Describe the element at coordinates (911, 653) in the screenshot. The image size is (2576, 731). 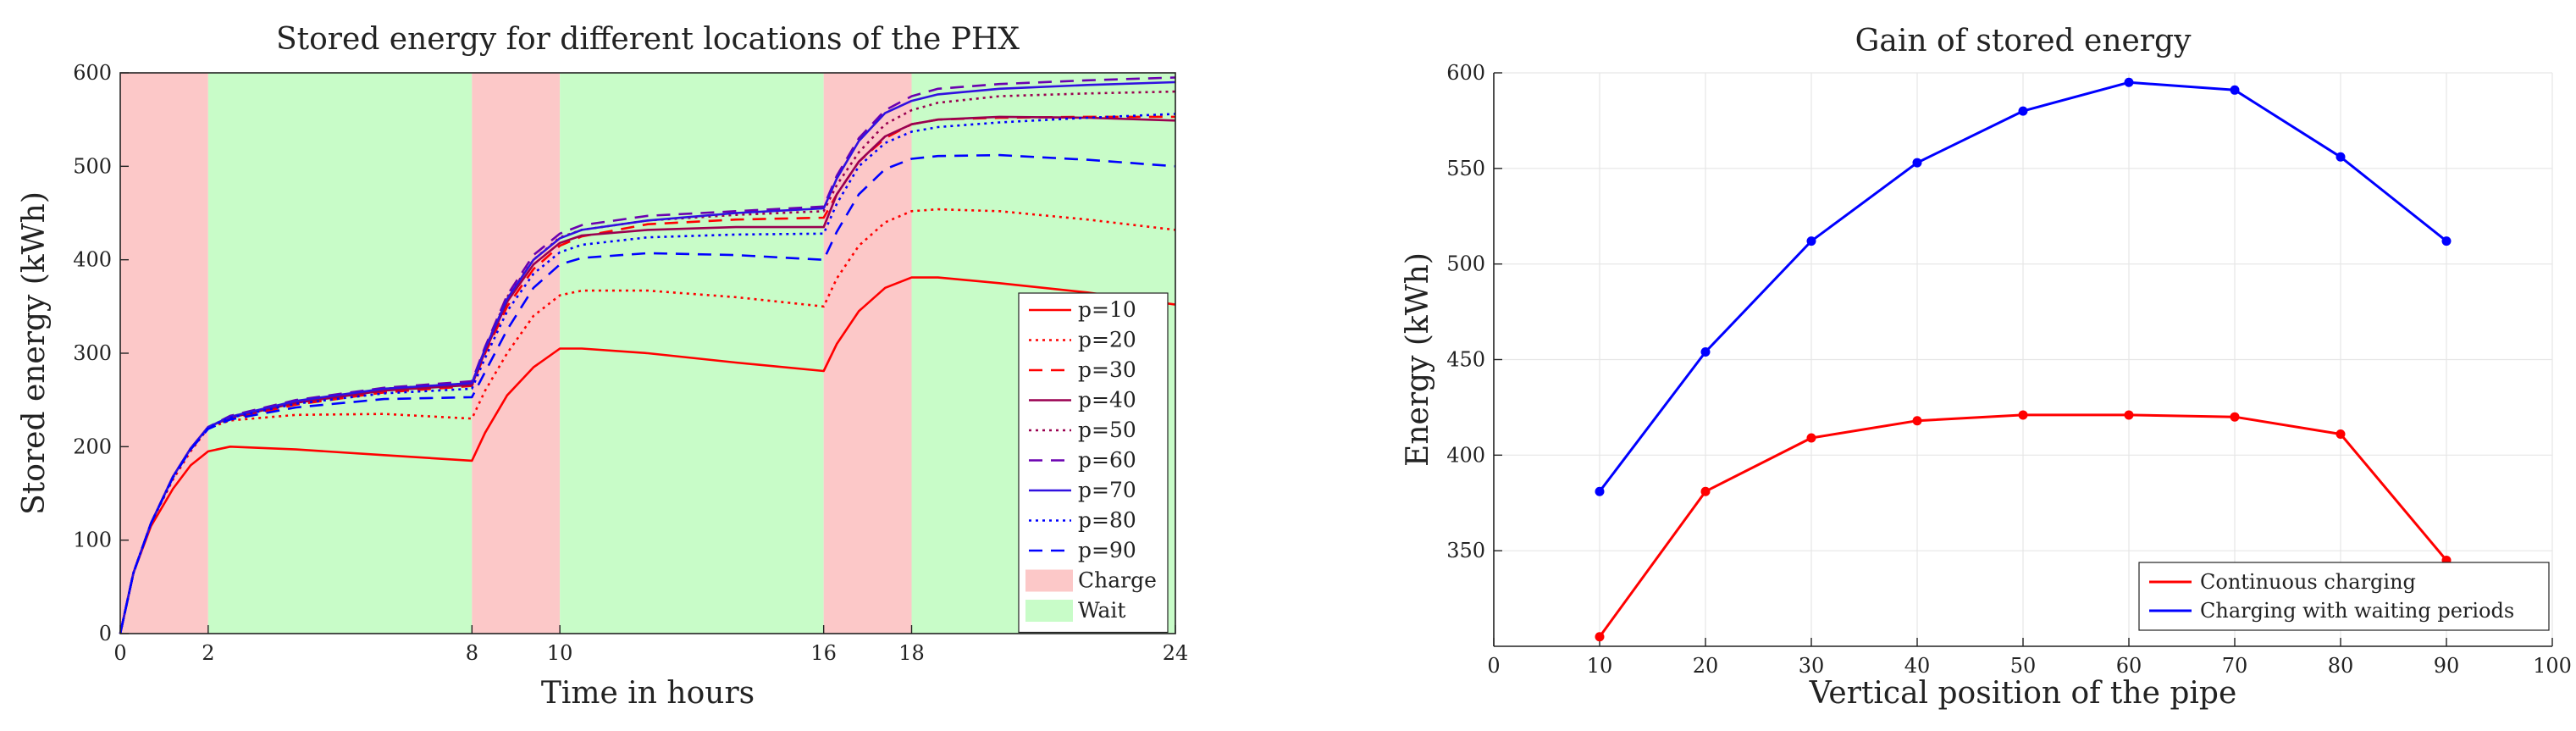
I see `x-tick-label: 18` at that location.